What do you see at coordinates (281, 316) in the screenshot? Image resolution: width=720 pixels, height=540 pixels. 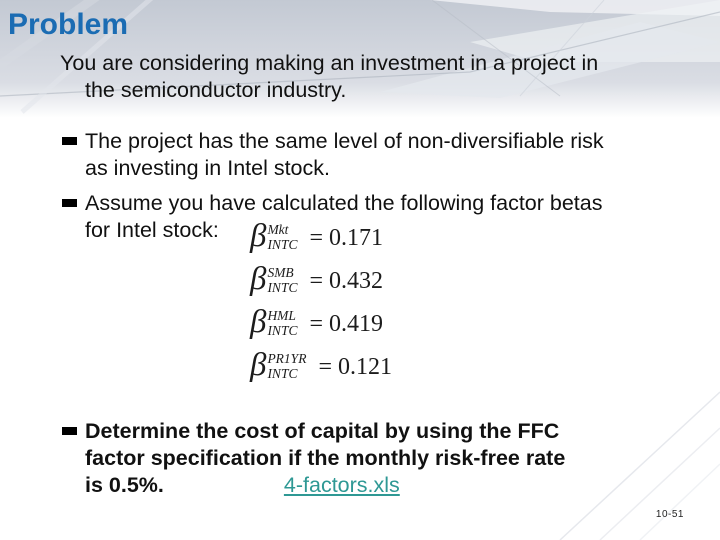 I see `beta-superscript: HML` at bounding box center [281, 316].